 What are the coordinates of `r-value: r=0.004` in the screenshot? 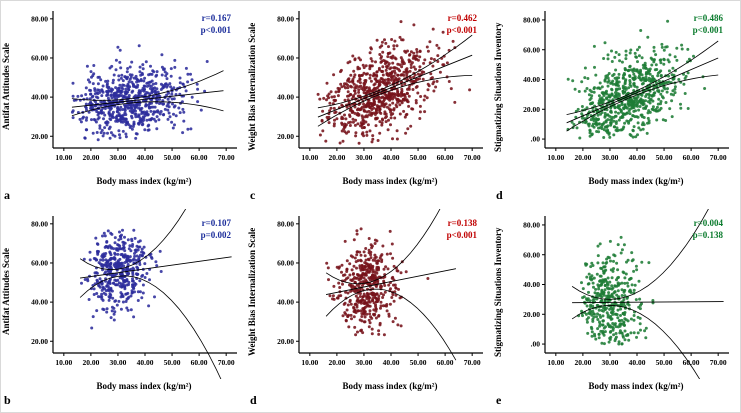 It's located at (708, 223).